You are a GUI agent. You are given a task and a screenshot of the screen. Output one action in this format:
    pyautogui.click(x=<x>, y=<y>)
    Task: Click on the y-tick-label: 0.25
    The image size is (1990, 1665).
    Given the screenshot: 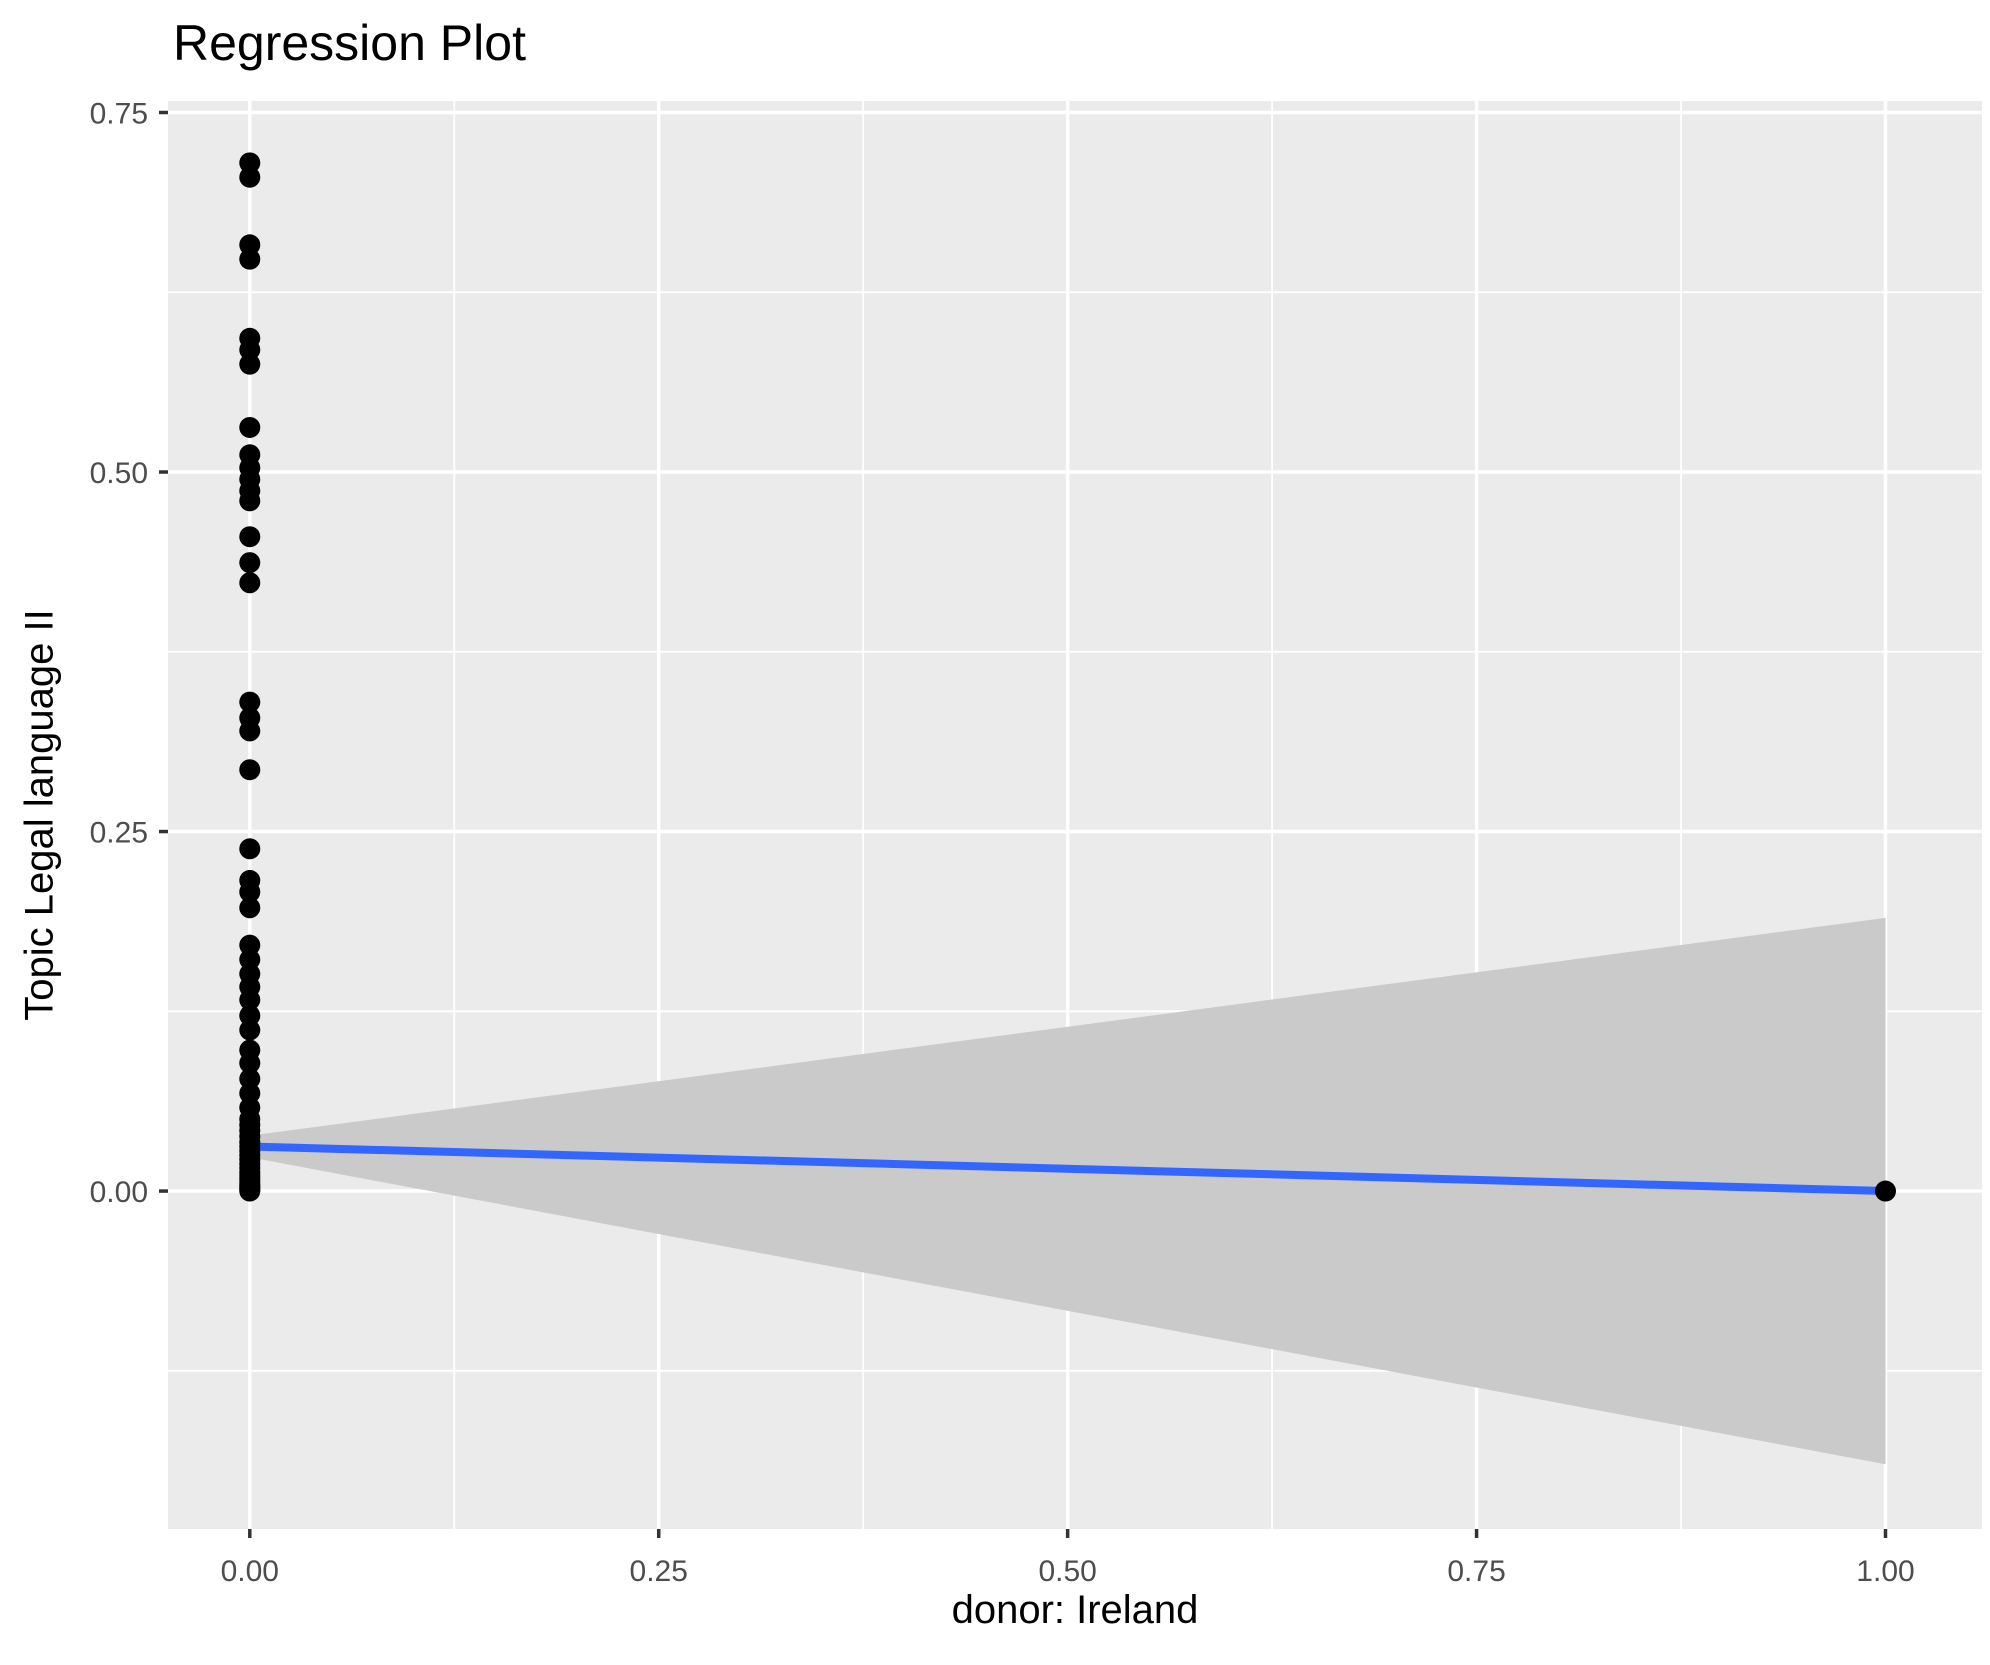 What is the action you would take?
    pyautogui.click(x=119, y=833)
    